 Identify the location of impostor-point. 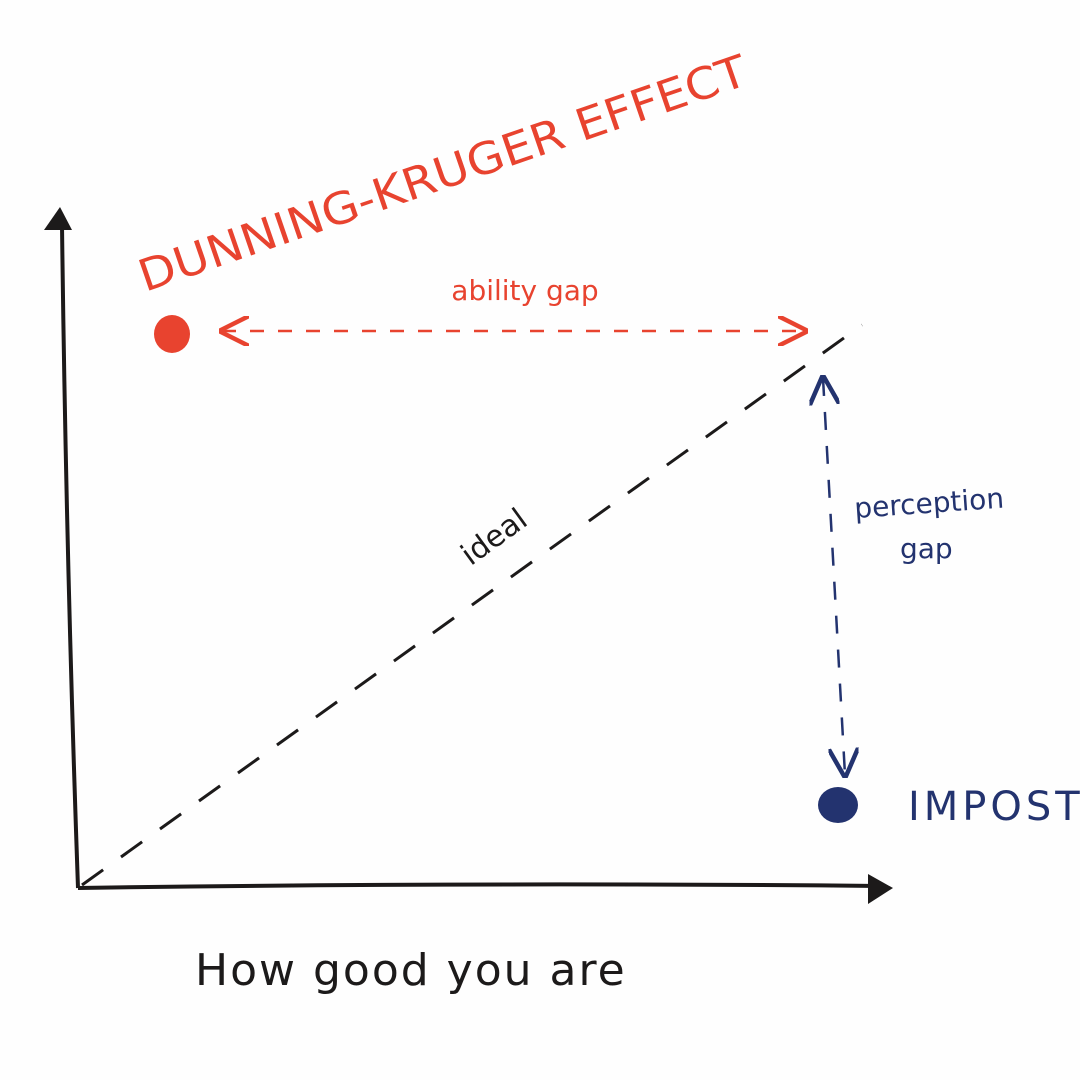
(838, 805).